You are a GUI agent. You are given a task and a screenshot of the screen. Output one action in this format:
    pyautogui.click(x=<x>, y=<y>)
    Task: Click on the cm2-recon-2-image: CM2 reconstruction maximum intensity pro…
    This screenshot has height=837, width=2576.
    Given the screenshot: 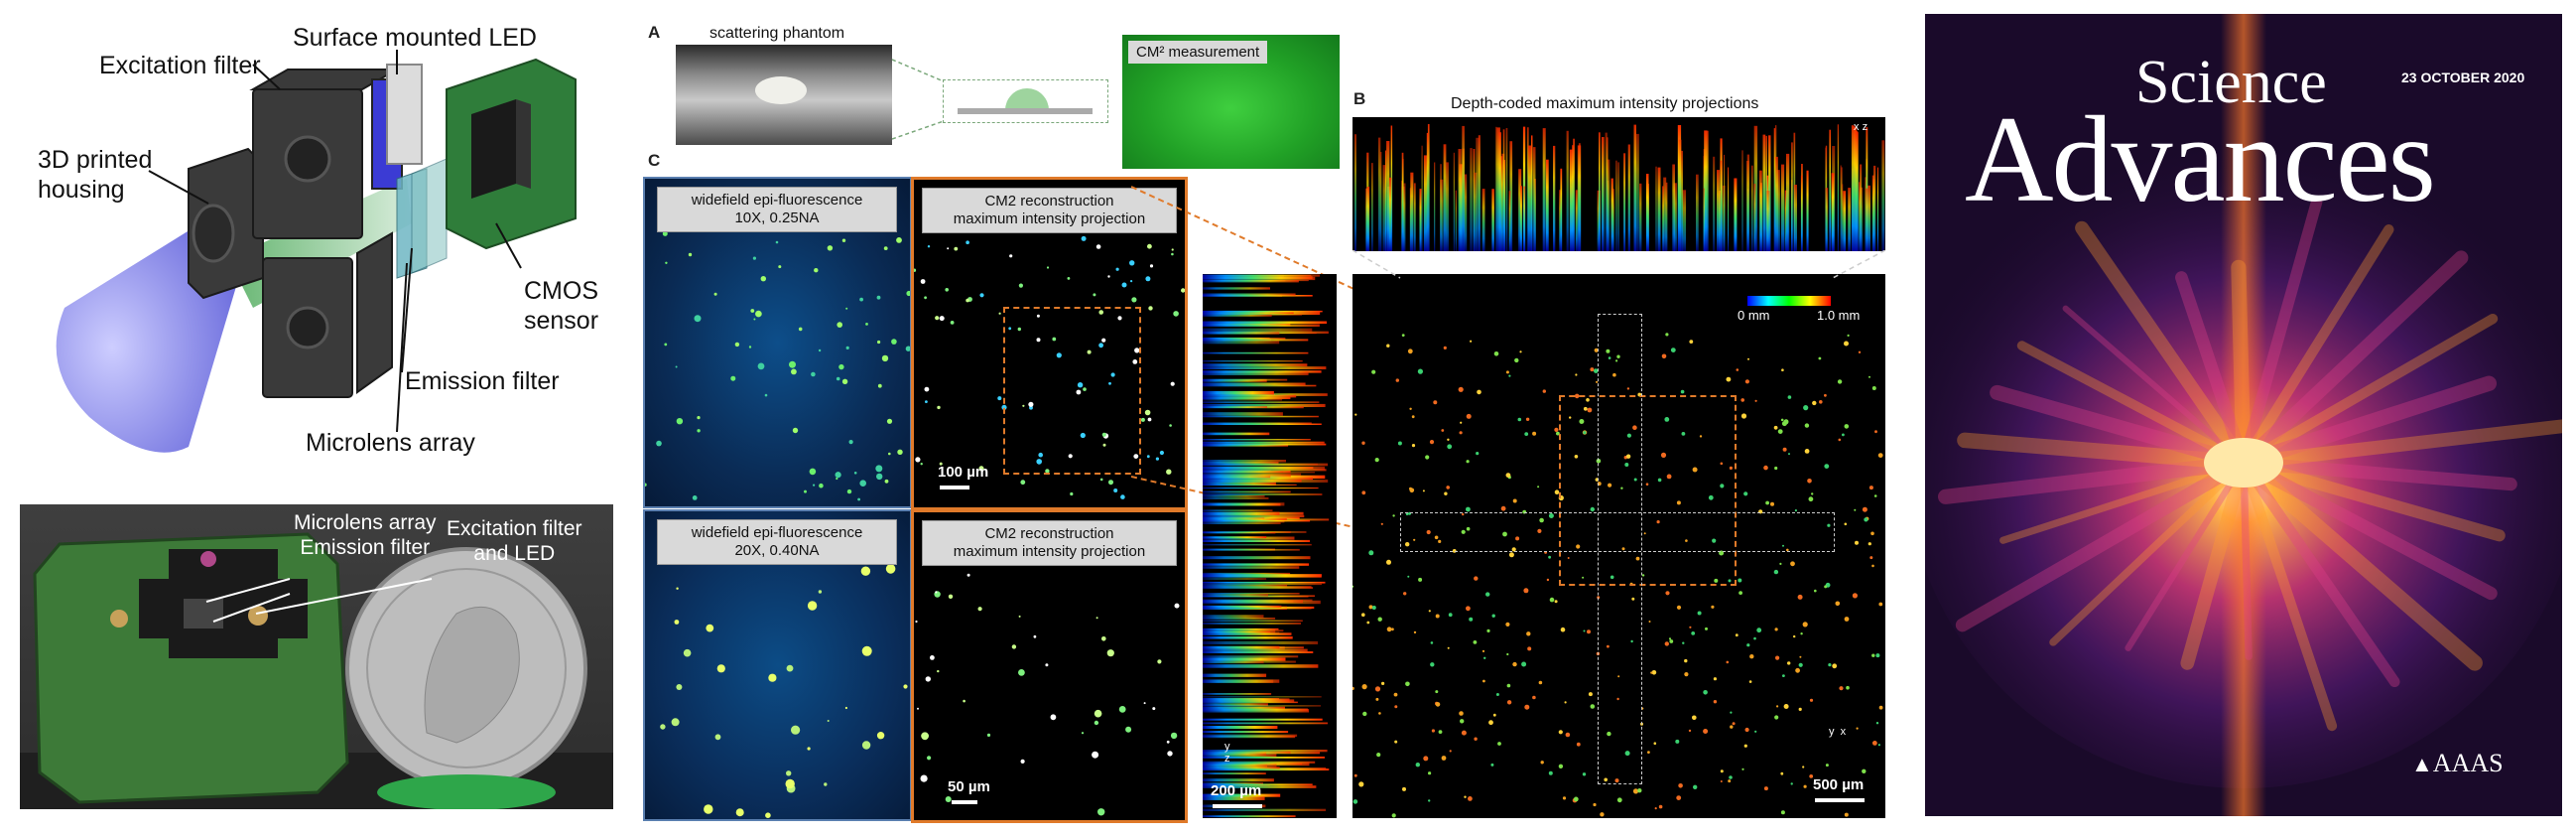 What is the action you would take?
    pyautogui.click(x=1049, y=666)
    